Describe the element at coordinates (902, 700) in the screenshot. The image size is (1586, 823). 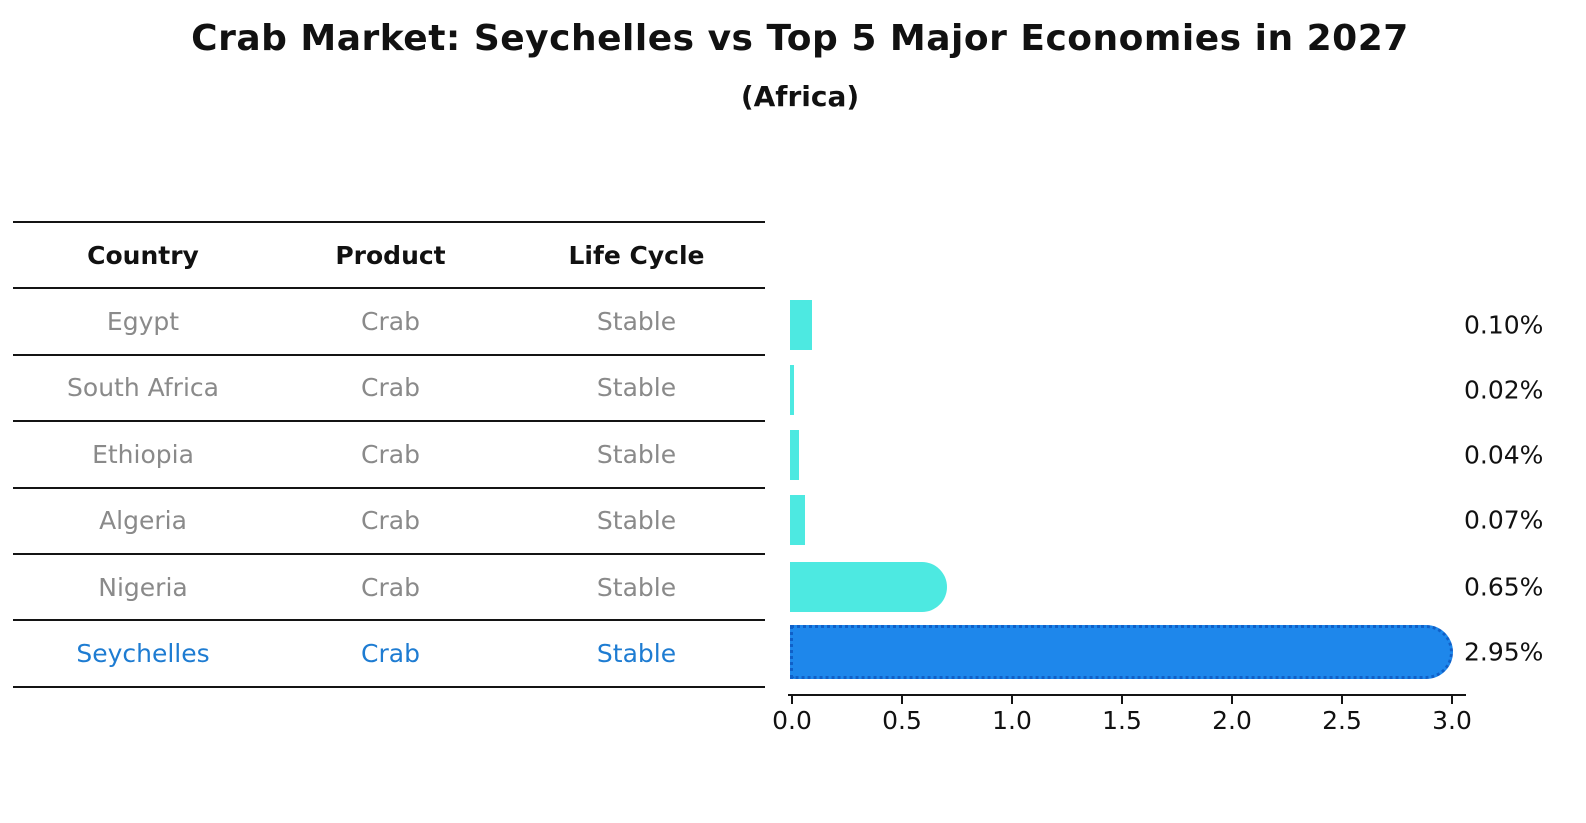
I see `x-tick-mark-0.5` at that location.